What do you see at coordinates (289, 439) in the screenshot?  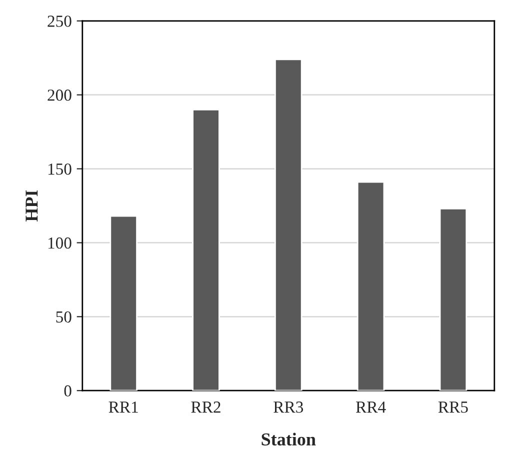 I see `x-axis-title: Station` at bounding box center [289, 439].